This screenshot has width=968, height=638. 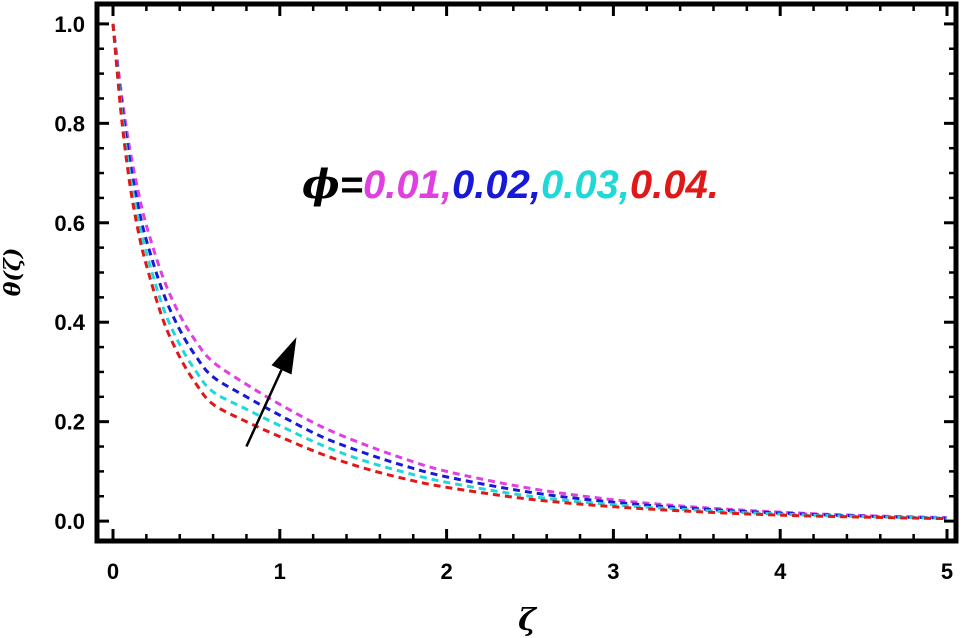 I want to click on y-tick-label: 0.4, so click(x=69, y=322).